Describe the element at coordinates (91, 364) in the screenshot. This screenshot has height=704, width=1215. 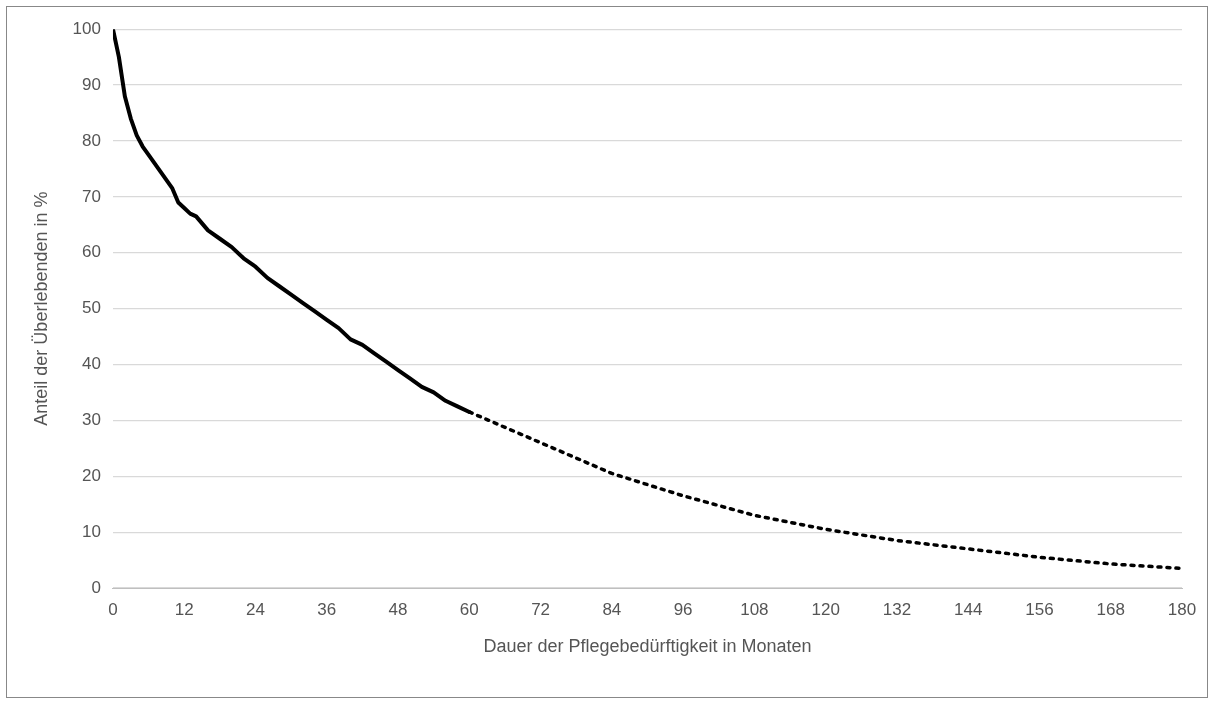
I see `y-tick-label: 40` at that location.